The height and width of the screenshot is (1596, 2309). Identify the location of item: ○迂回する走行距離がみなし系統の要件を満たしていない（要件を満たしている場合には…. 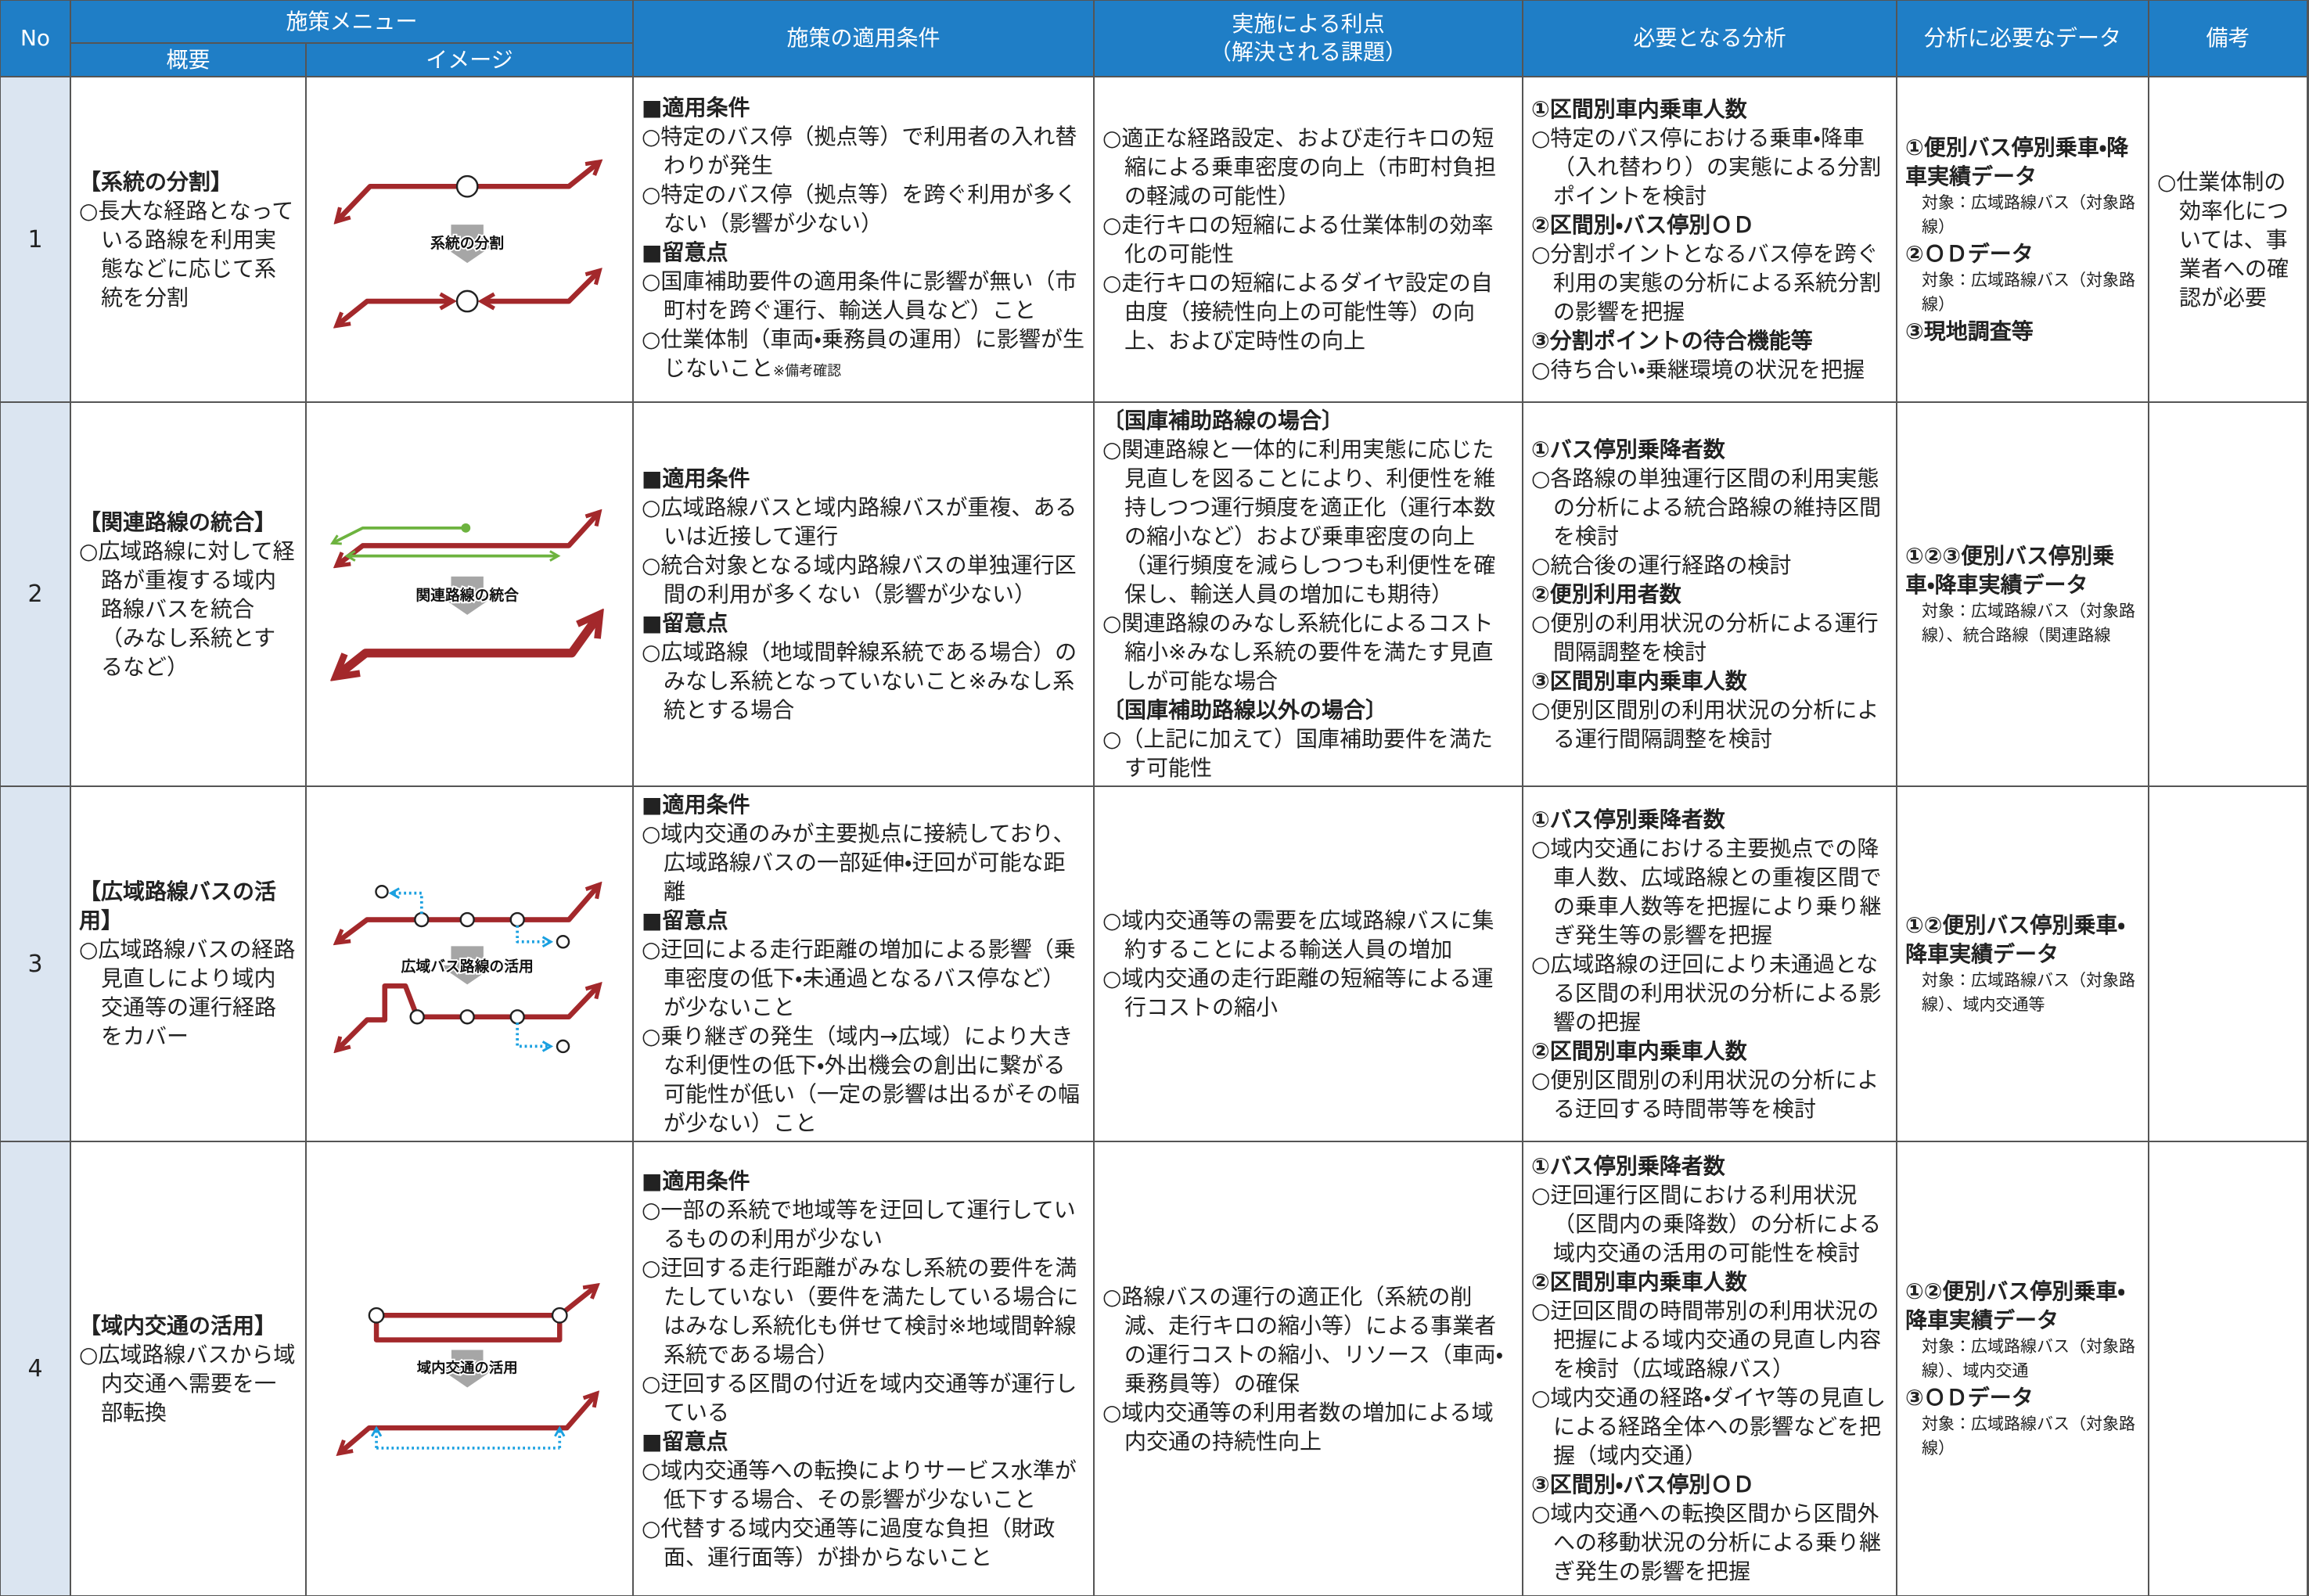
(860, 1311).